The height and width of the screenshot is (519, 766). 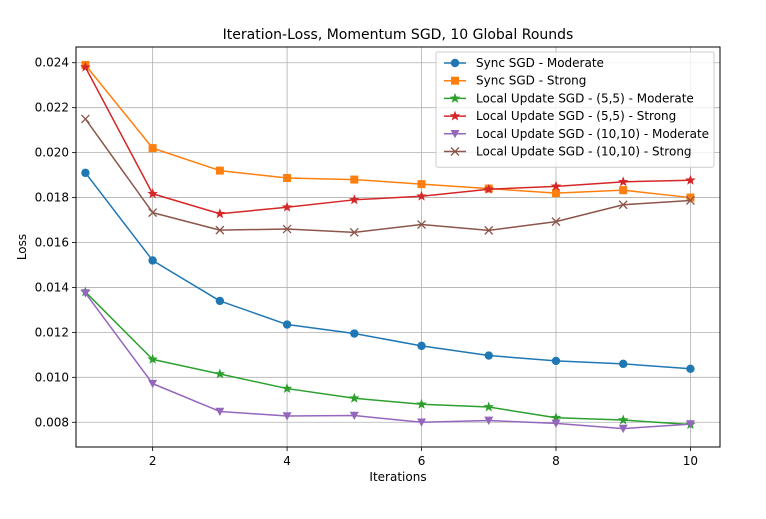 What do you see at coordinates (556, 461) in the screenshot?
I see `x-tick-label: 8` at bounding box center [556, 461].